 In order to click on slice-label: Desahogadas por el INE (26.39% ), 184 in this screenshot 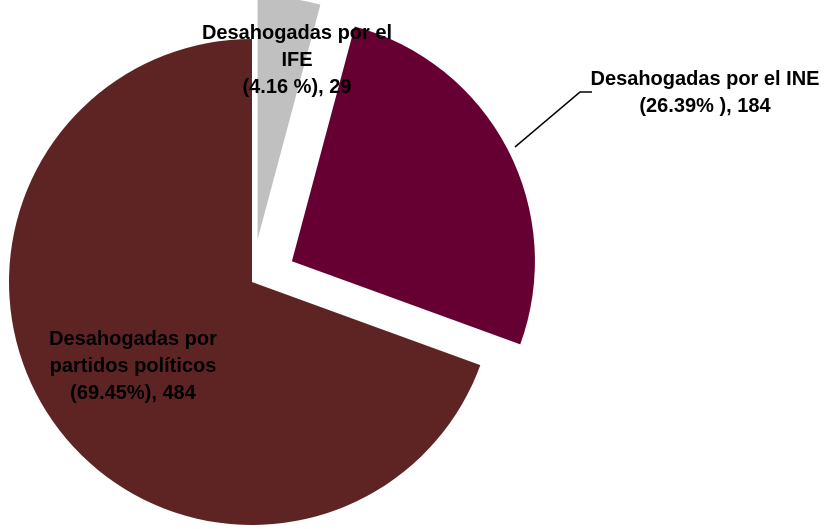, I will do `click(705, 93)`.